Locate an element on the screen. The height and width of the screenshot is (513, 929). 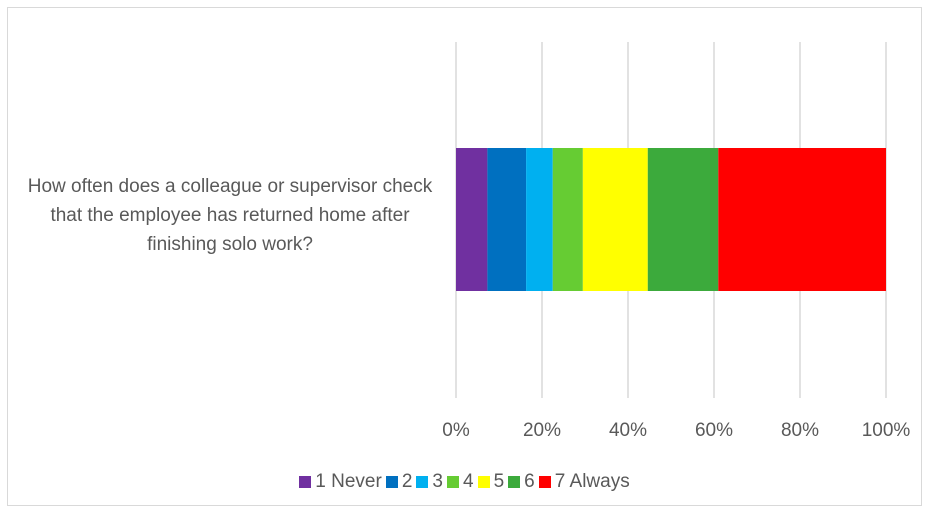
legend-label: 7 Always is located at coordinates (592, 481).